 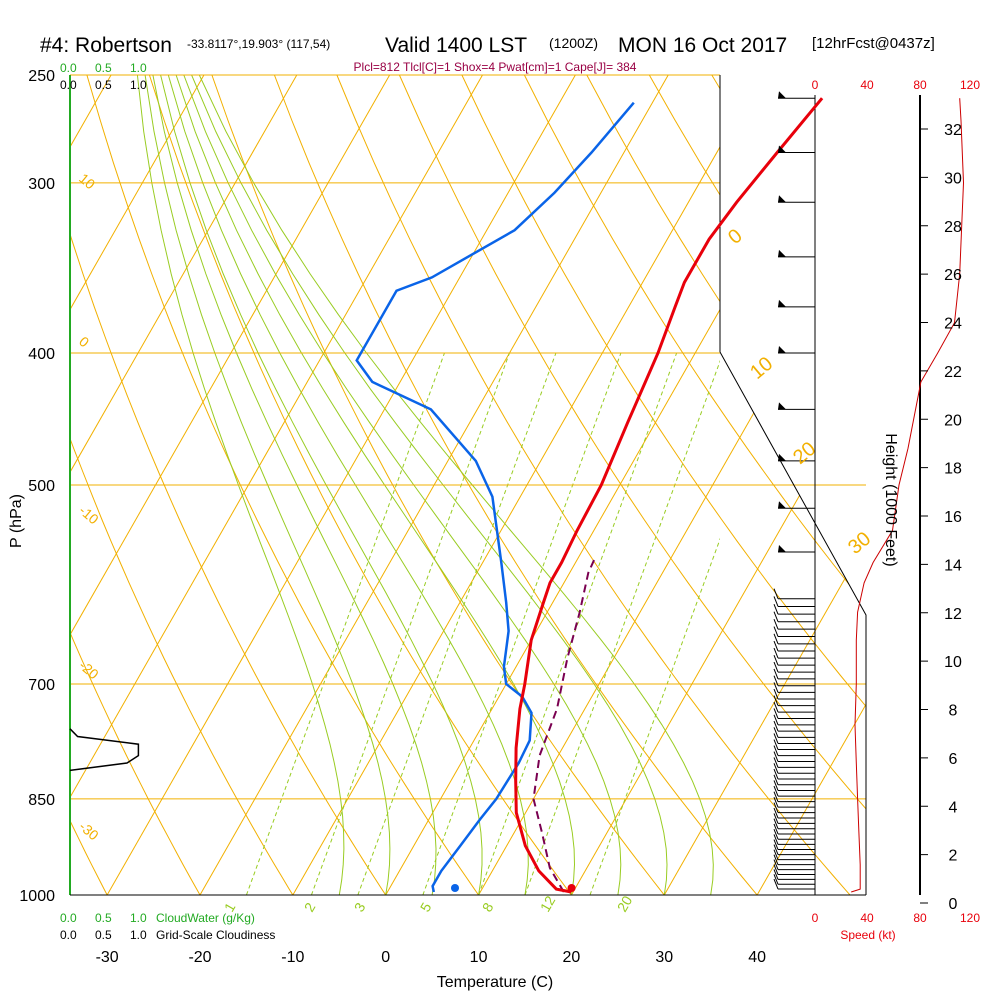 What do you see at coordinates (199, 957) in the screenshot?
I see `temperature-tick-label: -20` at bounding box center [199, 957].